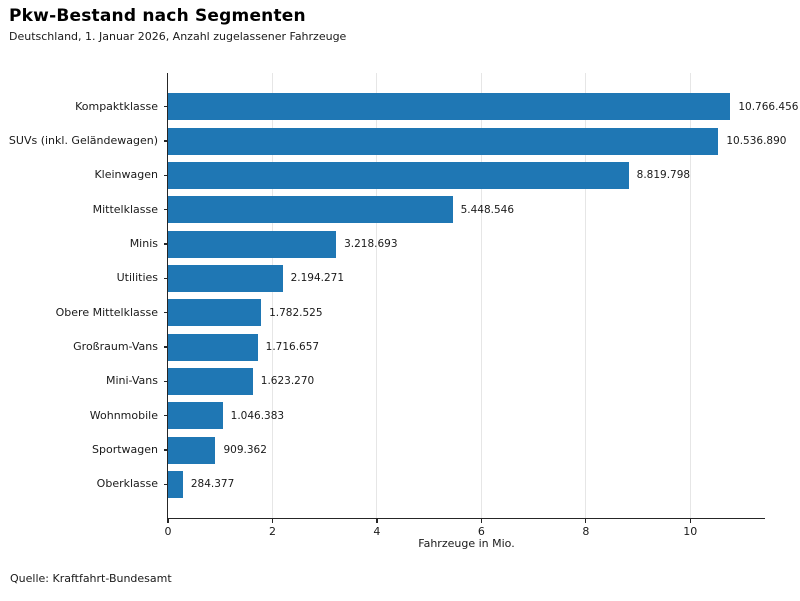 The height and width of the screenshot is (601, 800). What do you see at coordinates (215, 313) in the screenshot?
I see `bar-obere-mittelklasse` at bounding box center [215, 313].